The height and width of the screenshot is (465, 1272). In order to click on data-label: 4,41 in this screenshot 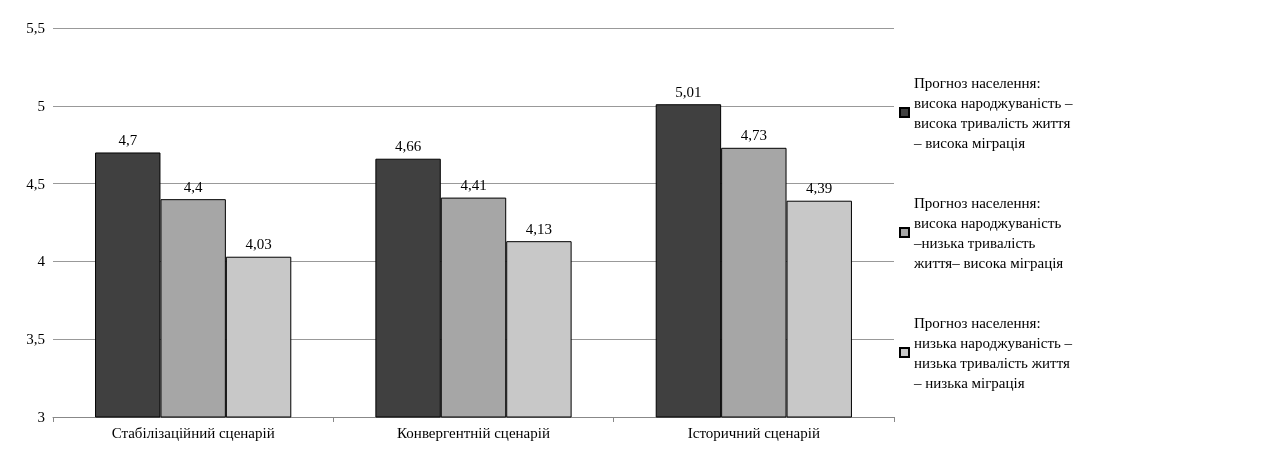, I will do `click(473, 185)`.